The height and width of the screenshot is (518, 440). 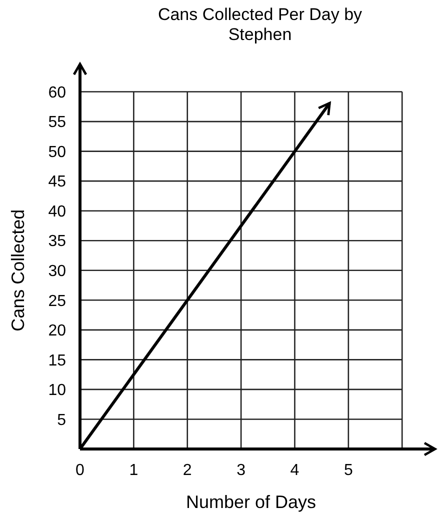 What do you see at coordinates (57, 271) in the screenshot?
I see `y-tick-label: 30` at bounding box center [57, 271].